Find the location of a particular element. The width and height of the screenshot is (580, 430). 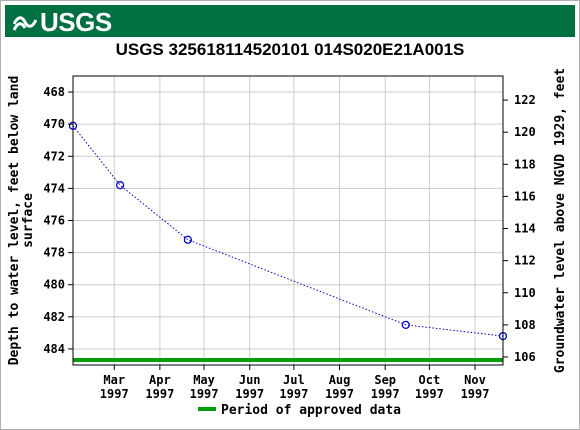

right-tick-label: 108 is located at coordinates (525, 325).